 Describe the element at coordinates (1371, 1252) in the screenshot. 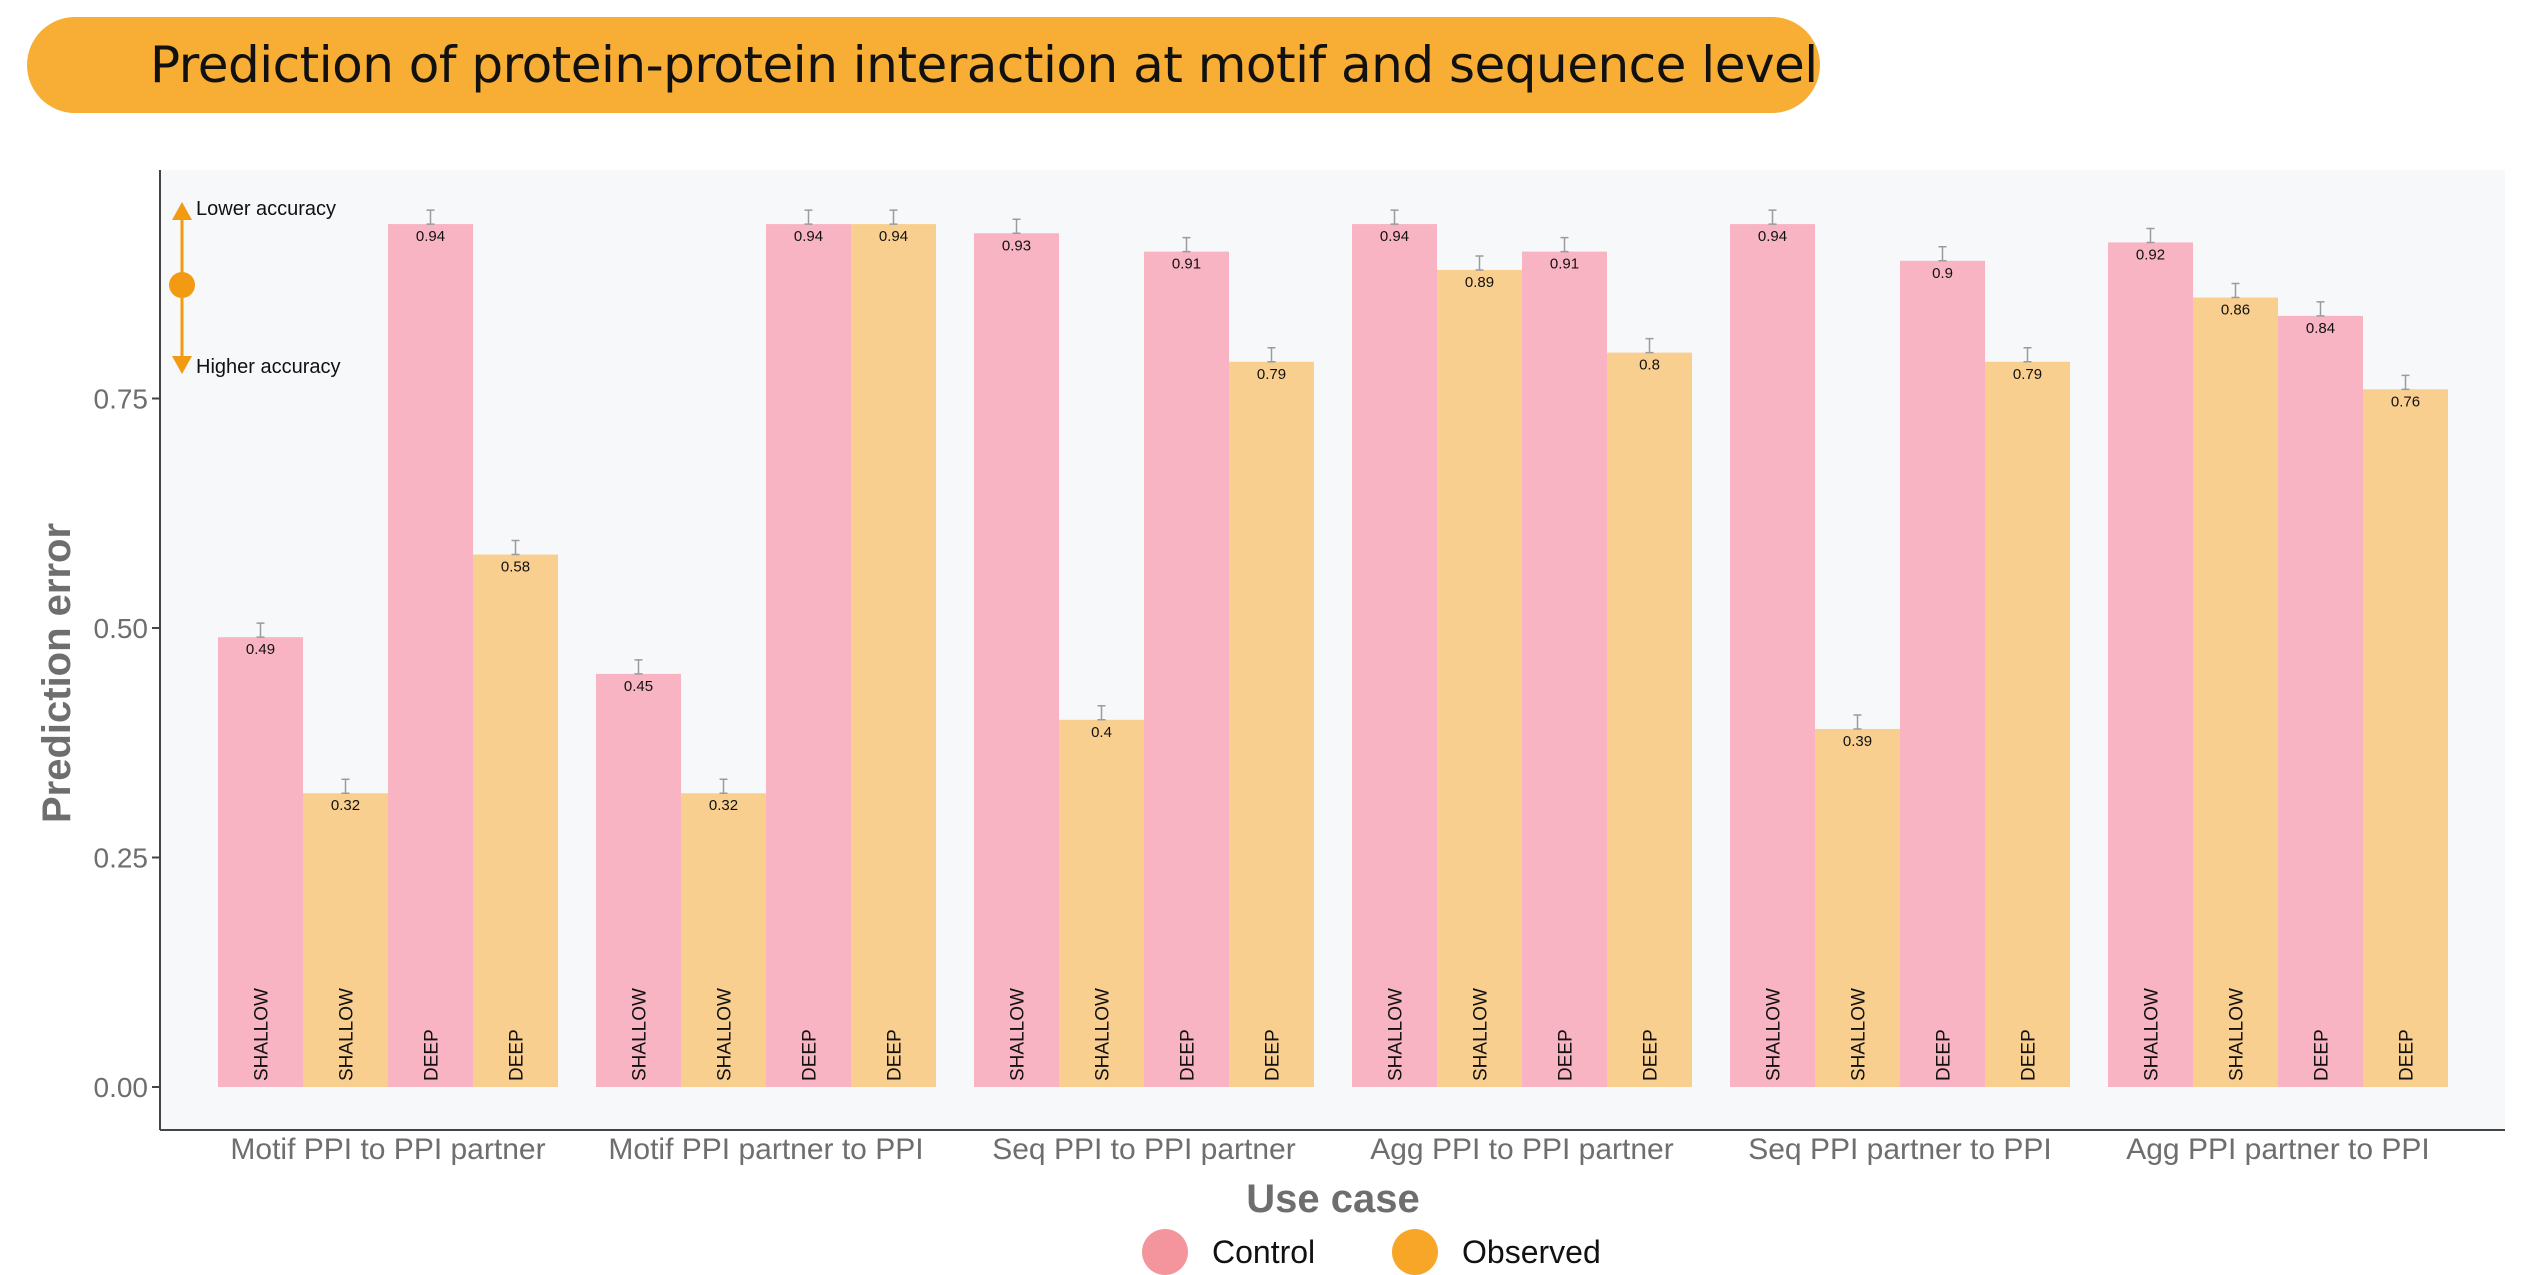

I see `legend: Control Observed` at that location.